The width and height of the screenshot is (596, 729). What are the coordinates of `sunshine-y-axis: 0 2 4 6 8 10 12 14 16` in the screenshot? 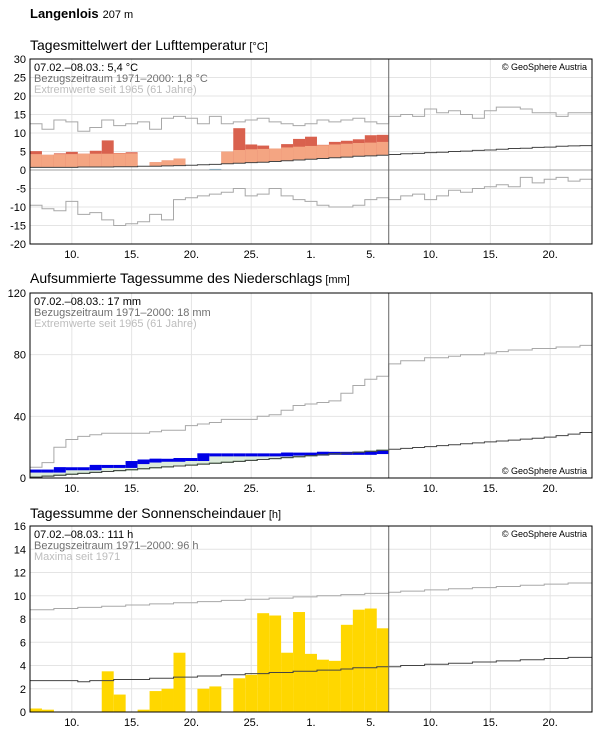 It's located at (20, 620).